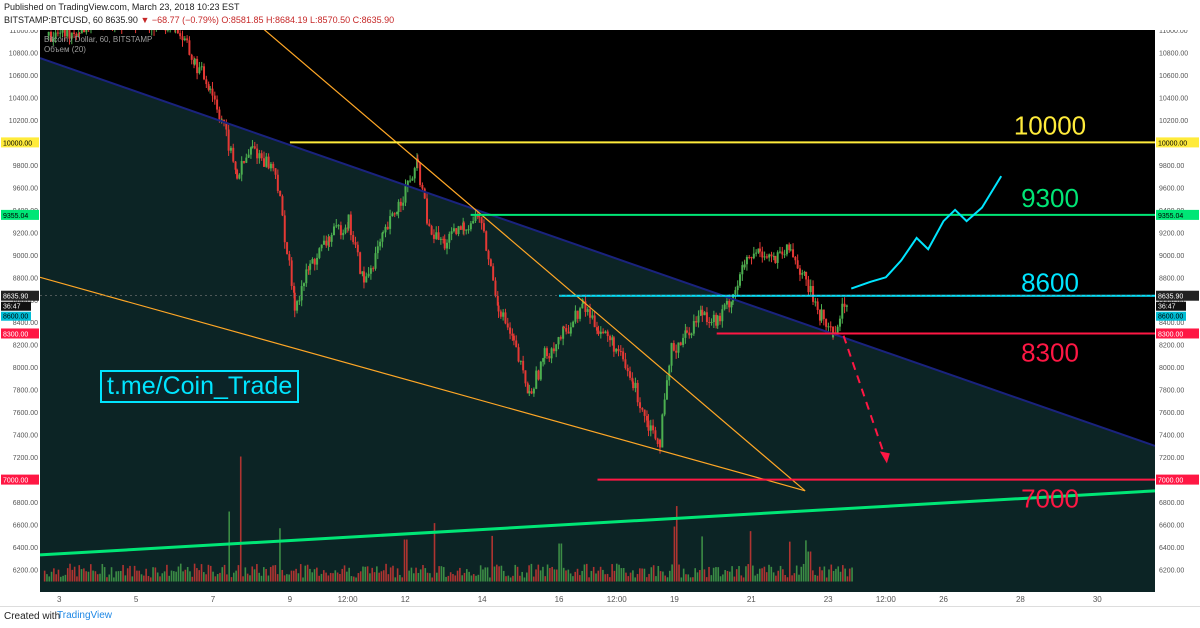 Image resolution: width=1200 pixels, height=628 pixels. I want to click on y-tick-label: 9800.00, so click(25, 166).